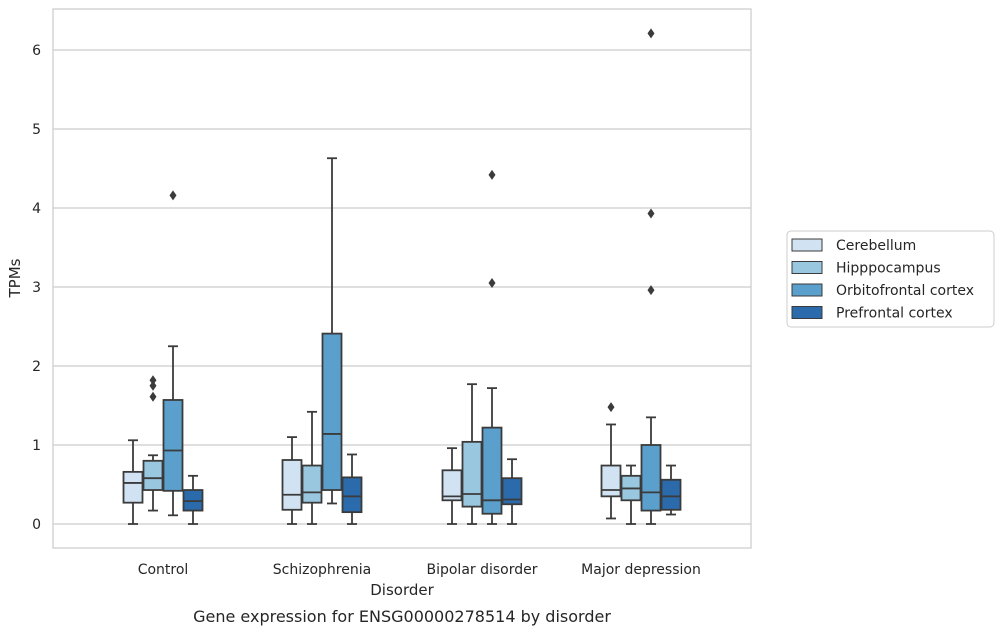 This screenshot has height=634, width=1003. I want to click on y-tick-labels: 0 1 2 3 4 5 6, so click(36, 288).